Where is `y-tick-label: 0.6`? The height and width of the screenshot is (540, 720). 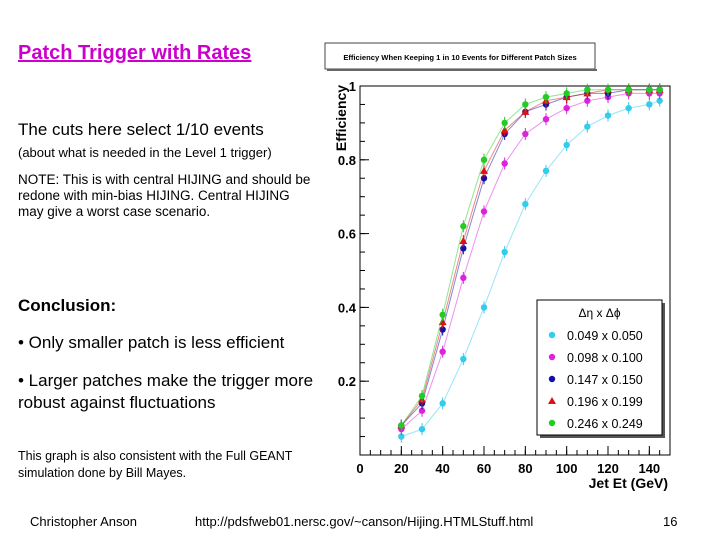 y-tick-label: 0.6 is located at coordinates (347, 234).